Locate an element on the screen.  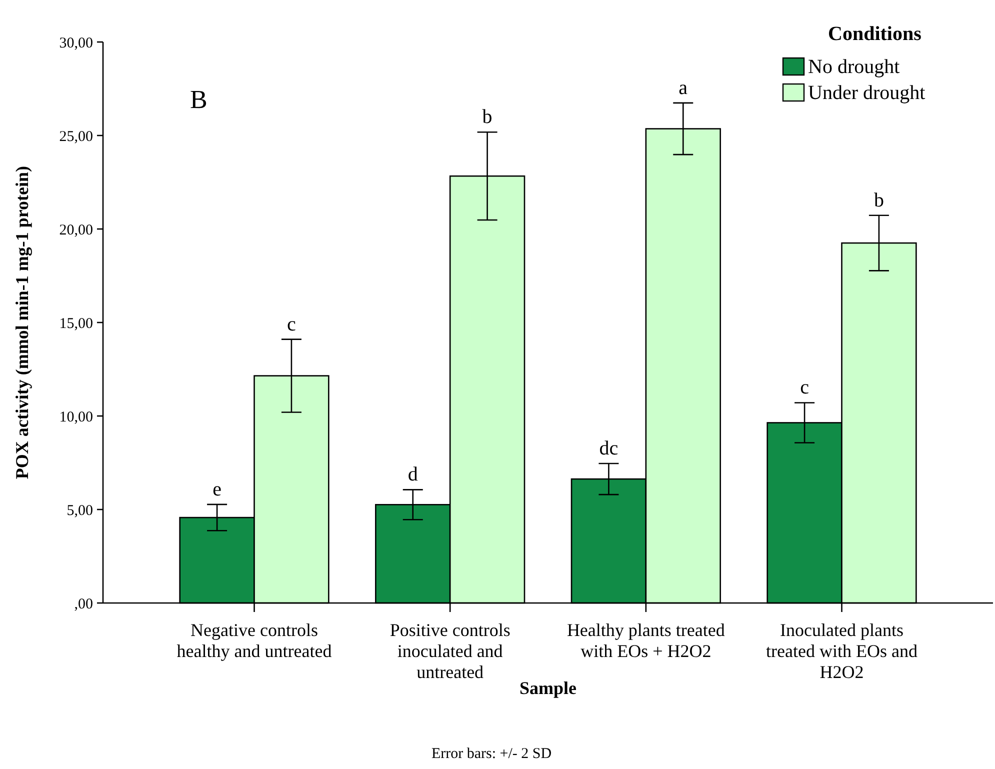
annotation: B is located at coordinates (199, 99).